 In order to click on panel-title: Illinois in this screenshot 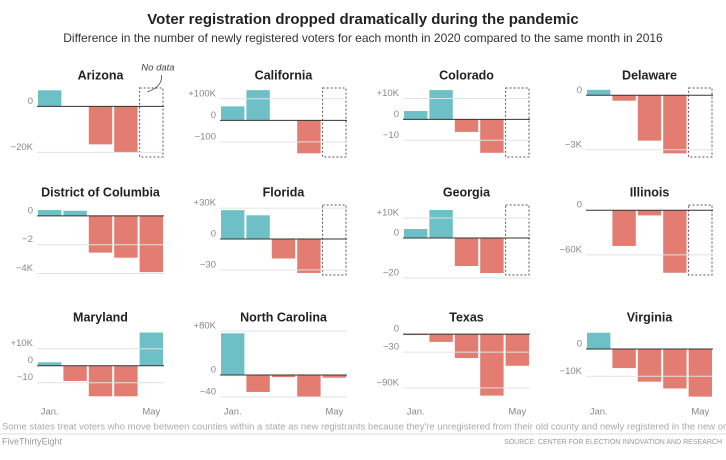, I will do `click(650, 192)`.